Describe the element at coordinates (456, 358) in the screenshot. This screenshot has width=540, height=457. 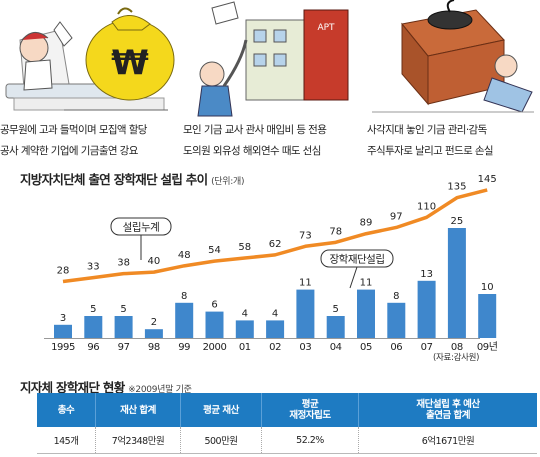
I see `chart-source: (자료:감사원)` at that location.